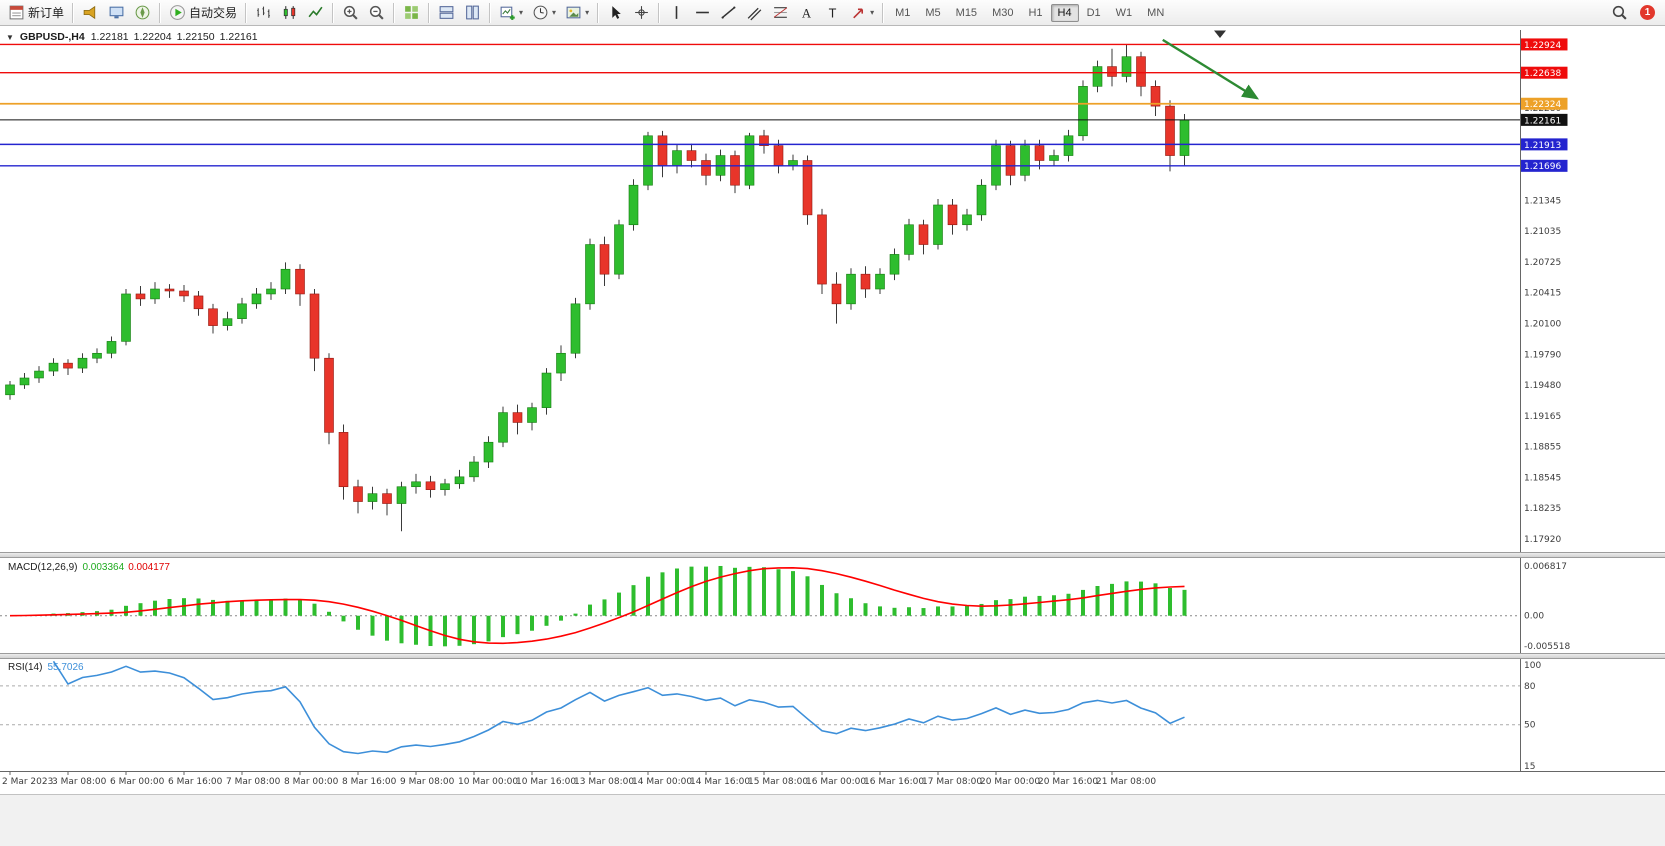  I want to click on new-order-button: 新订单, so click(36, 13).